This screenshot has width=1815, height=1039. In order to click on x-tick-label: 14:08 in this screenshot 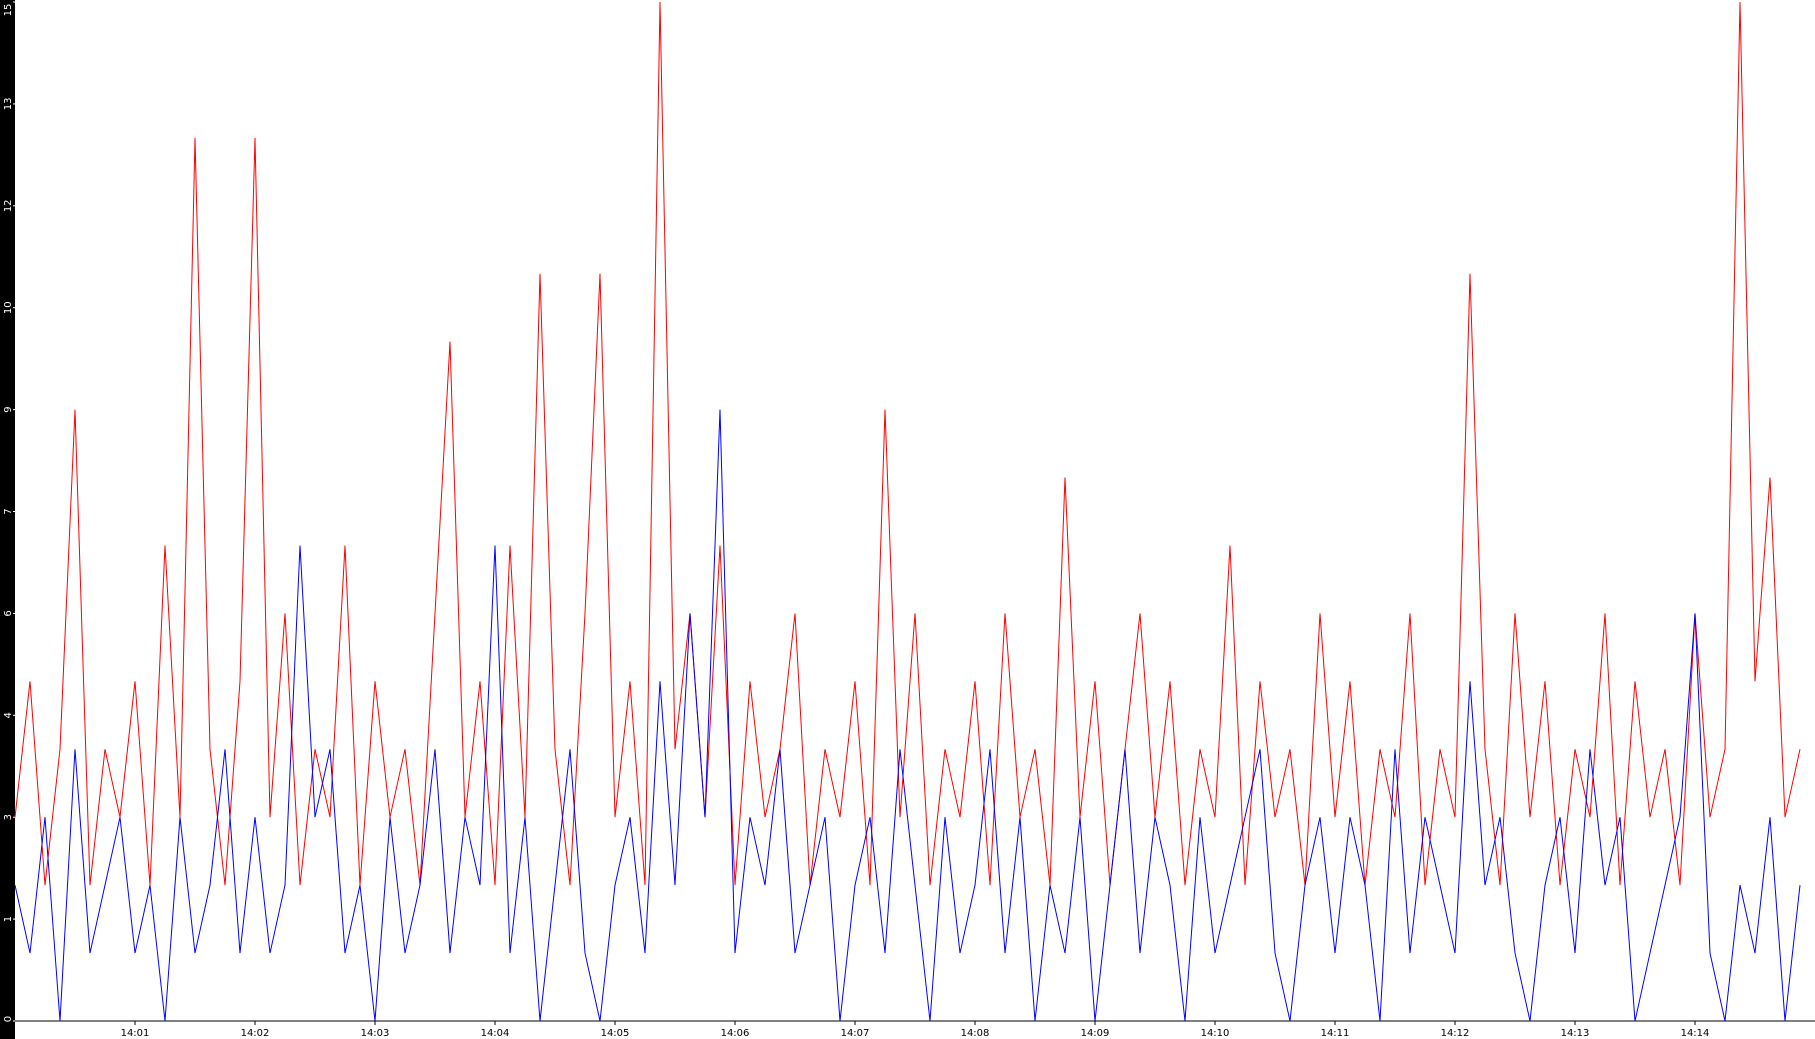, I will do `click(975, 1033)`.